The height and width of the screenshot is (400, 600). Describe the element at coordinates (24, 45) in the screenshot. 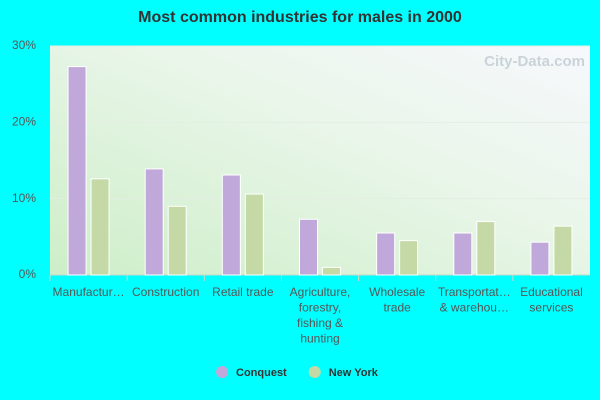

I see `y-tick-label: 30%` at that location.